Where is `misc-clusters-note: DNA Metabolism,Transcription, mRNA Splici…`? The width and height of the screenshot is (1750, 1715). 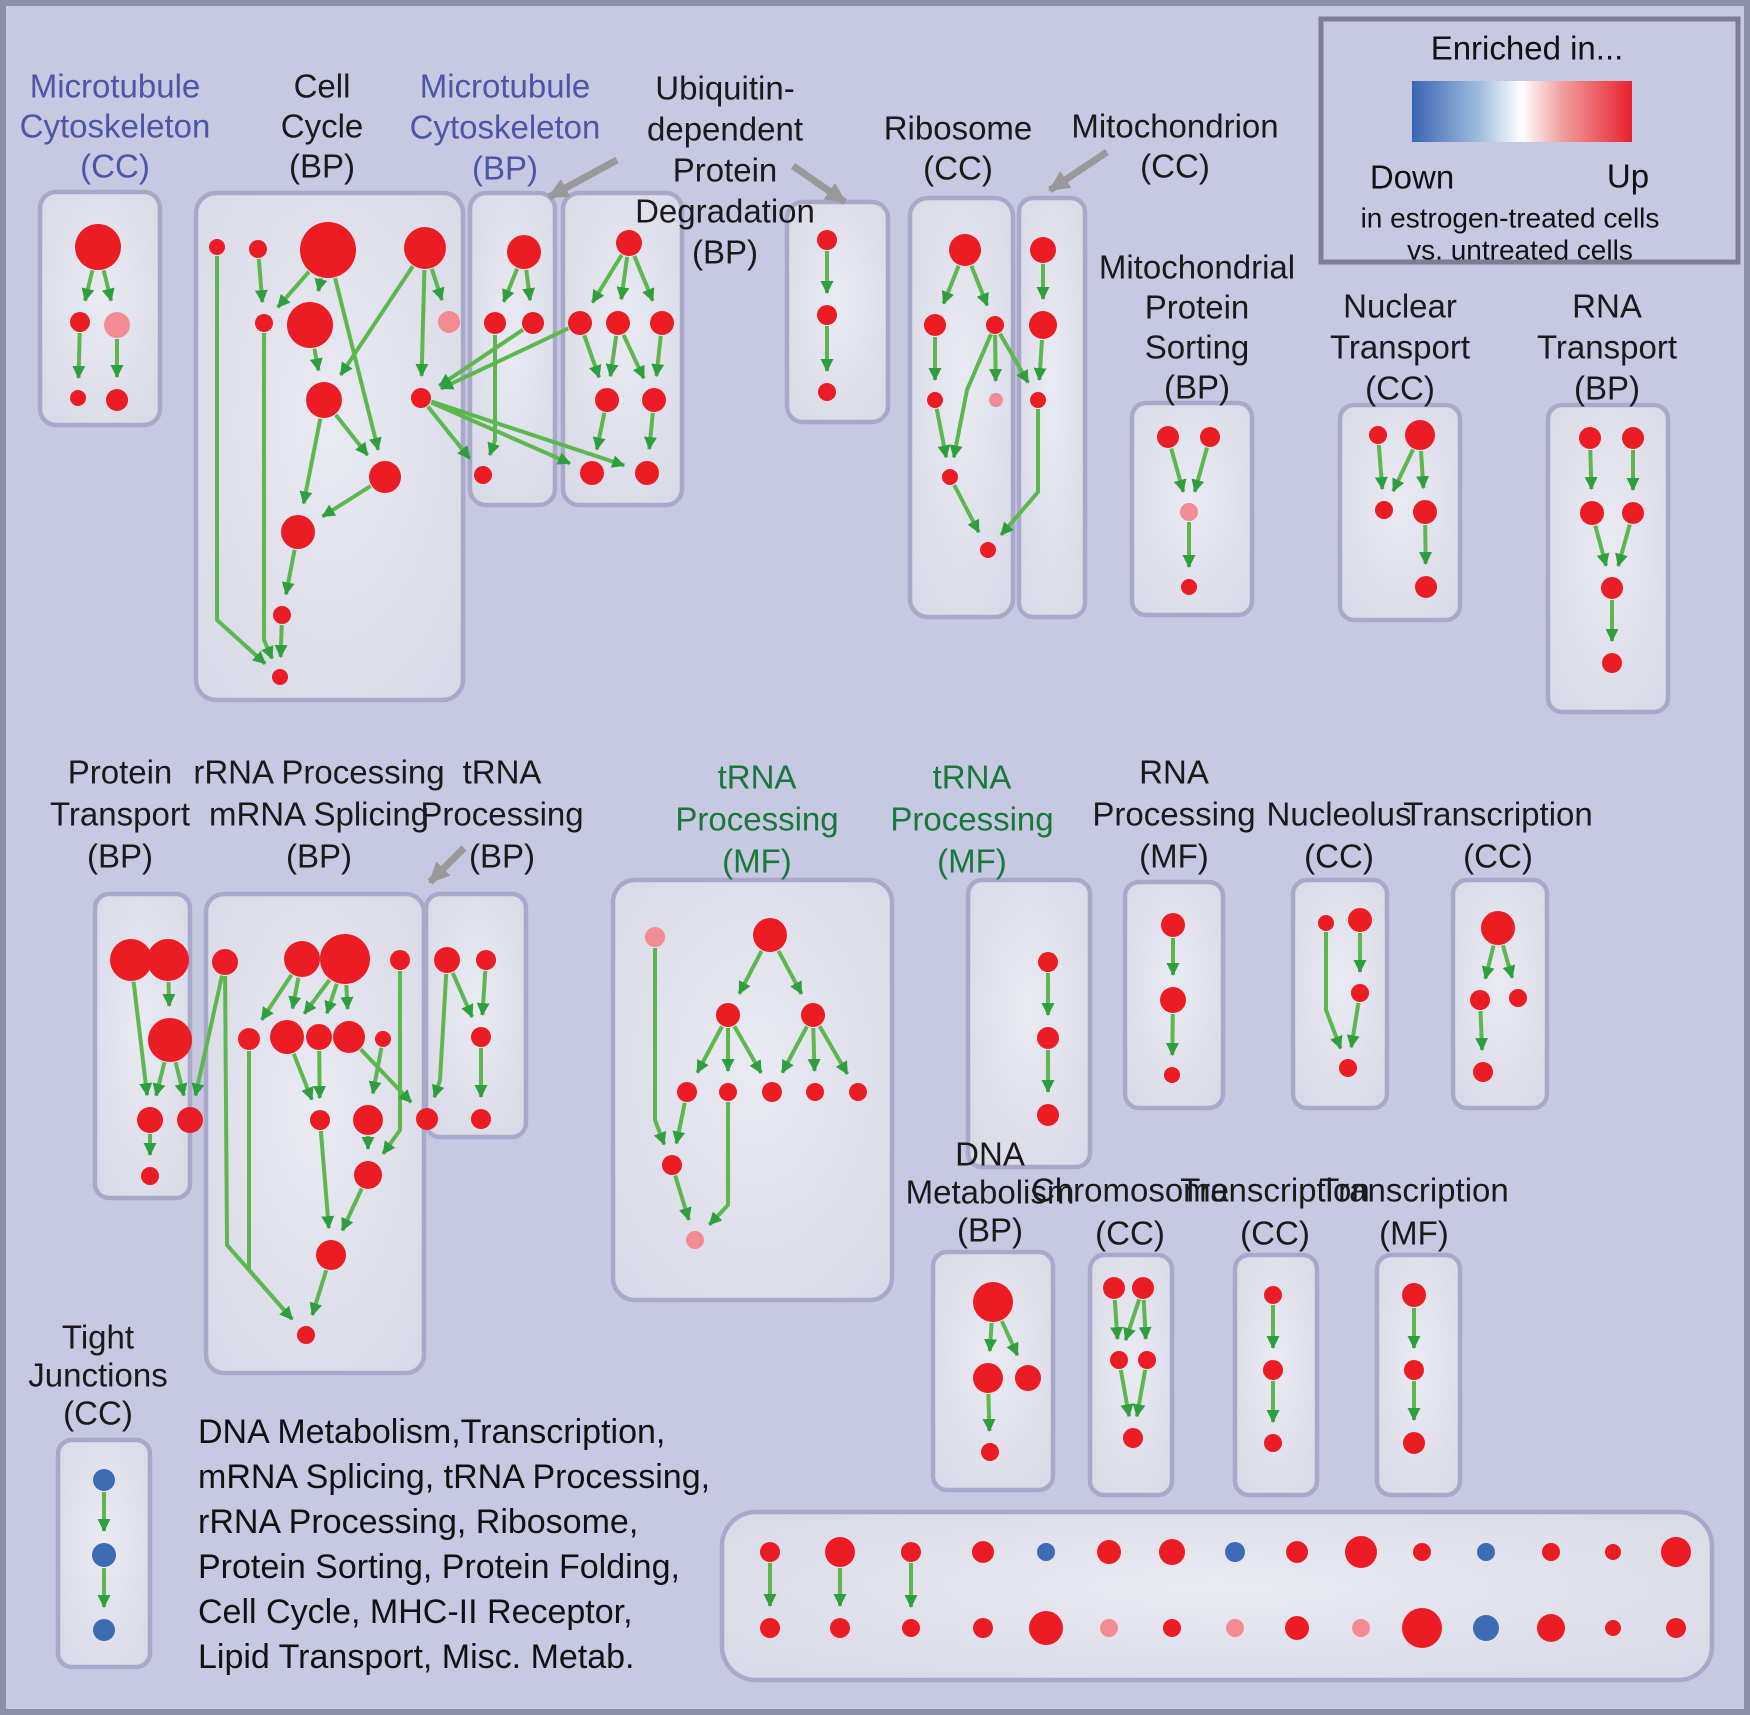
misc-clusters-note: DNA Metabolism,Transcription, mRNA Splici… is located at coordinates (454, 1544).